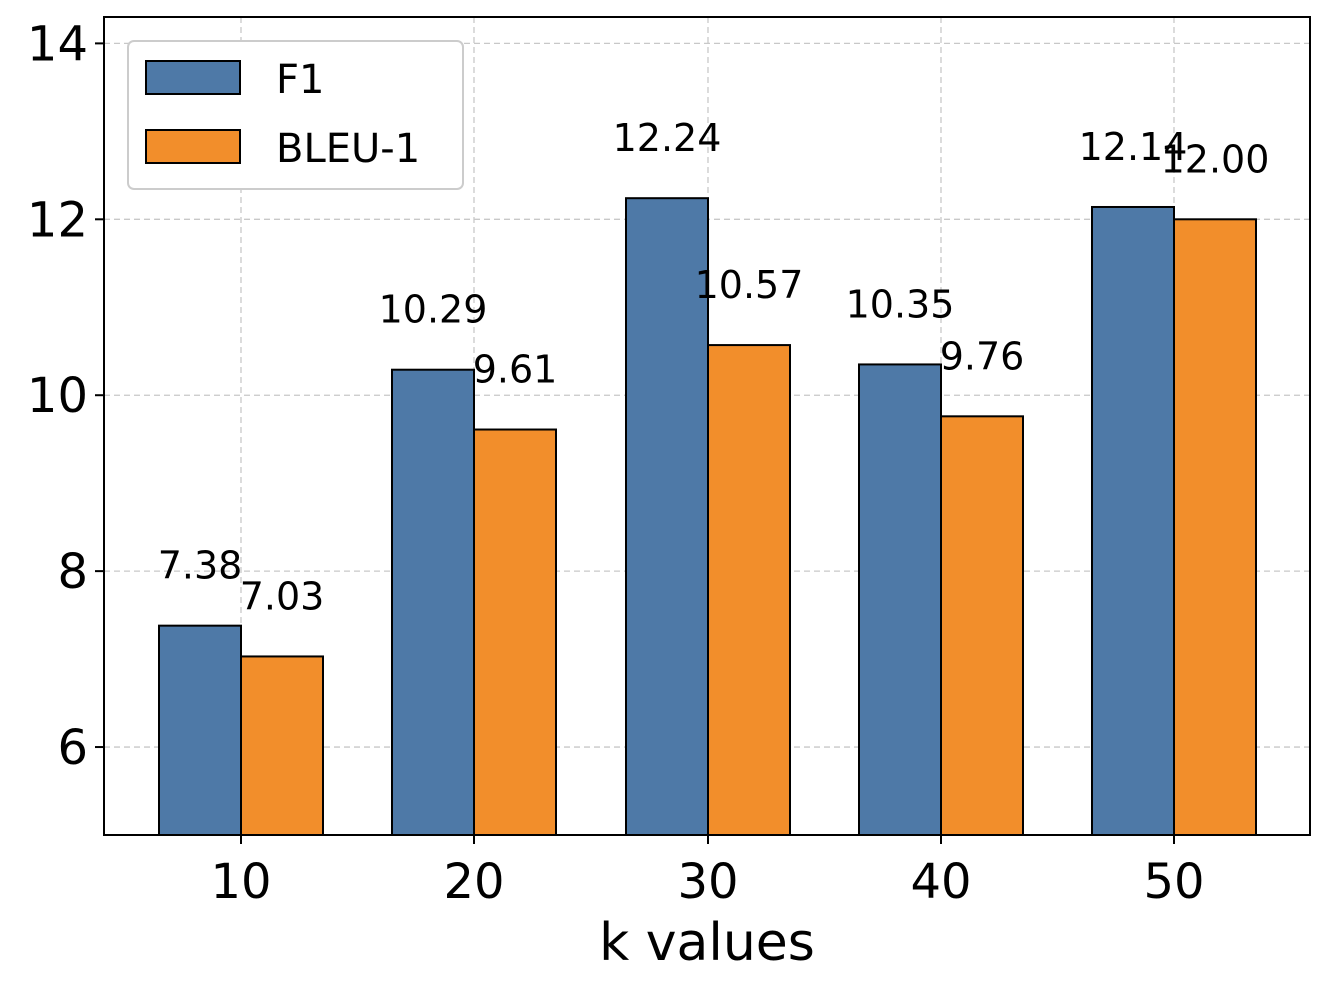 The image size is (1328, 988). I want to click on y-tick-label-6: 6, so click(72, 748).